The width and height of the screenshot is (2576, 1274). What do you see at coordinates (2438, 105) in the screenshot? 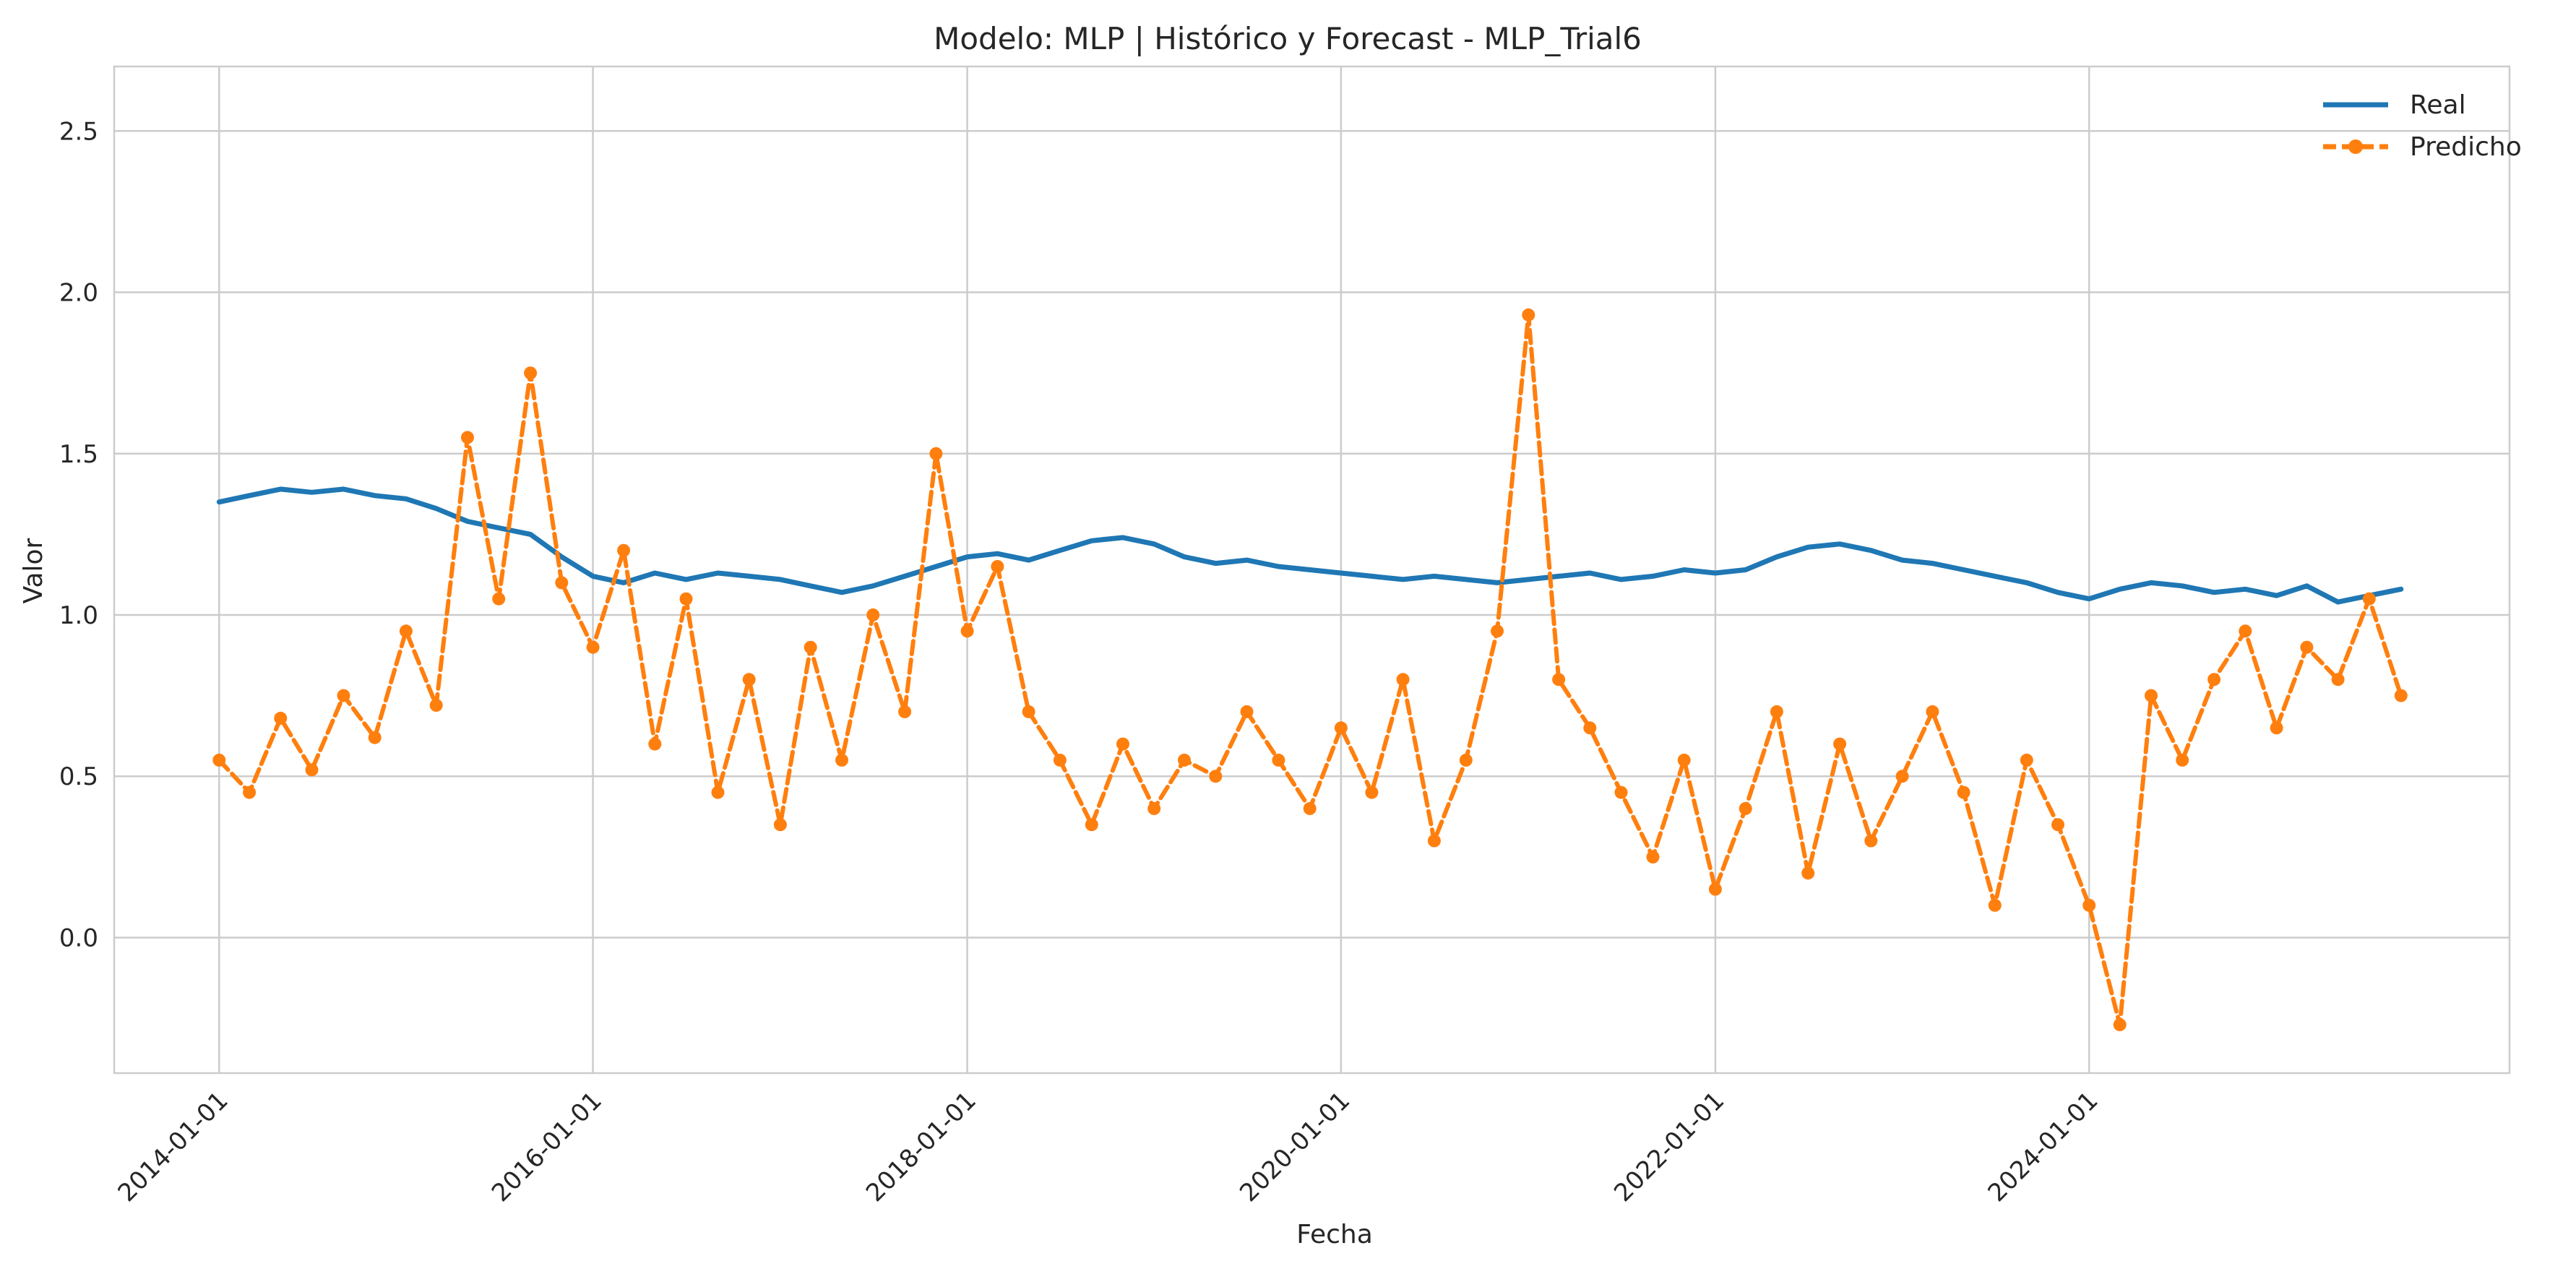
I see `legend-label-real: Real` at bounding box center [2438, 105].